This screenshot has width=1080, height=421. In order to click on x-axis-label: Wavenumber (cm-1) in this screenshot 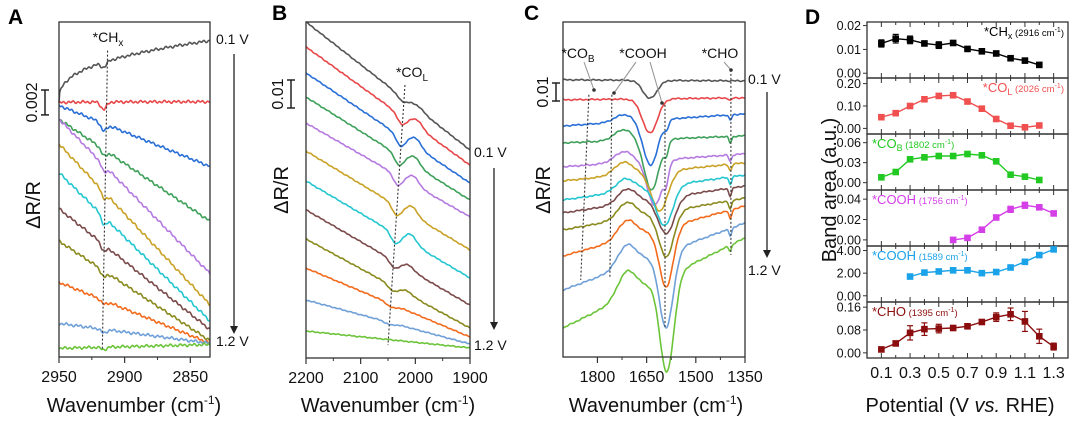, I will do `click(388, 405)`.